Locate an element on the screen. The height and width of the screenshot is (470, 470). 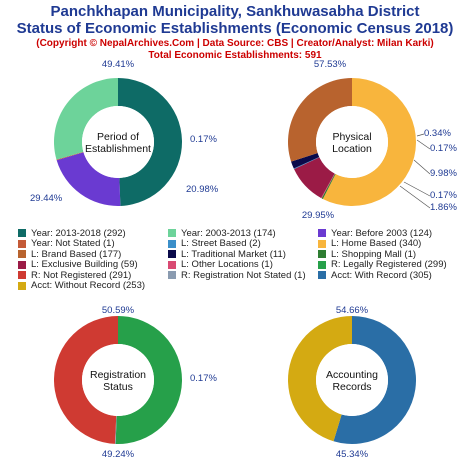
legend-item: R: Registration Not Stated (1) is located at coordinates (237, 275).